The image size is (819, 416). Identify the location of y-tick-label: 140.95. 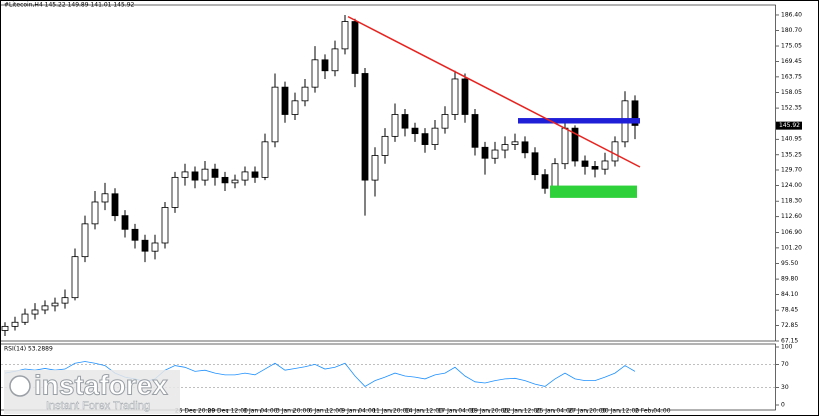
(791, 139).